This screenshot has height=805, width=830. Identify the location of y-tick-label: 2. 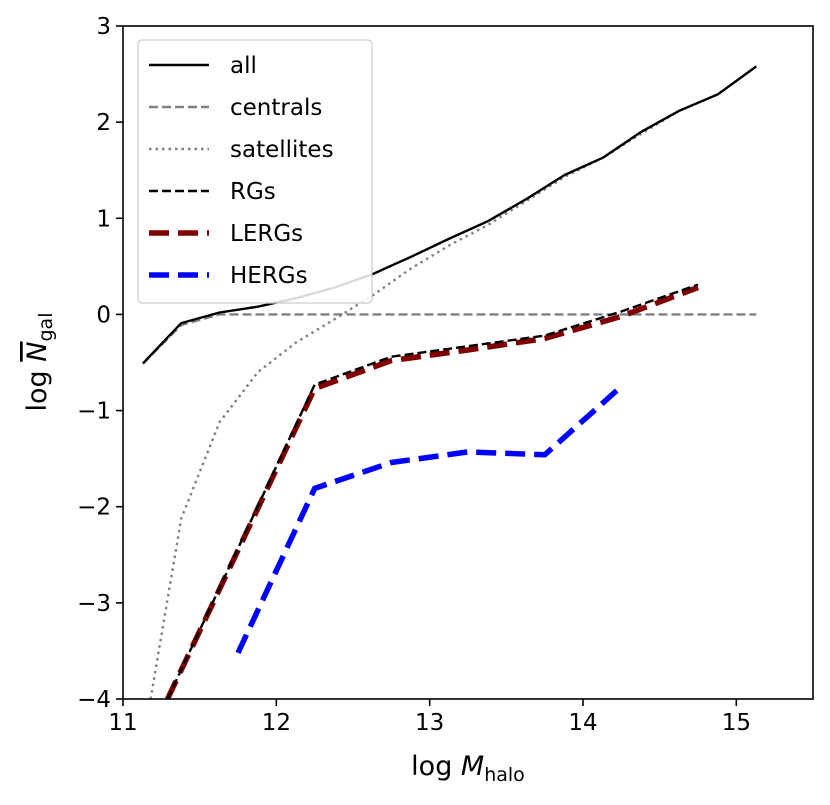
(103, 123).